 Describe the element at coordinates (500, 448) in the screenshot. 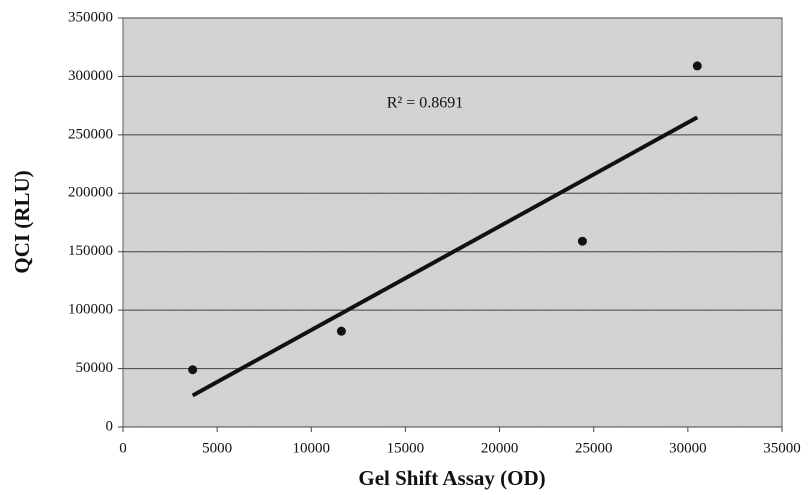

I see `x-tick-label: 20000` at that location.